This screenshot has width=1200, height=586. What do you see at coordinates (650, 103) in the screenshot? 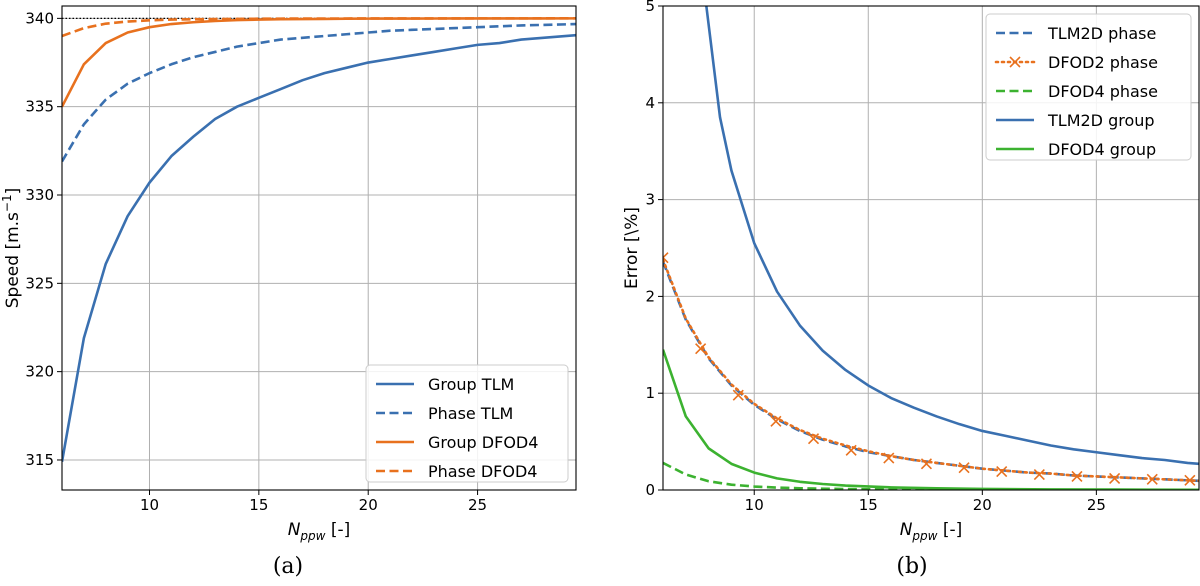
I see `y-tick-label: 4` at bounding box center [650, 103].